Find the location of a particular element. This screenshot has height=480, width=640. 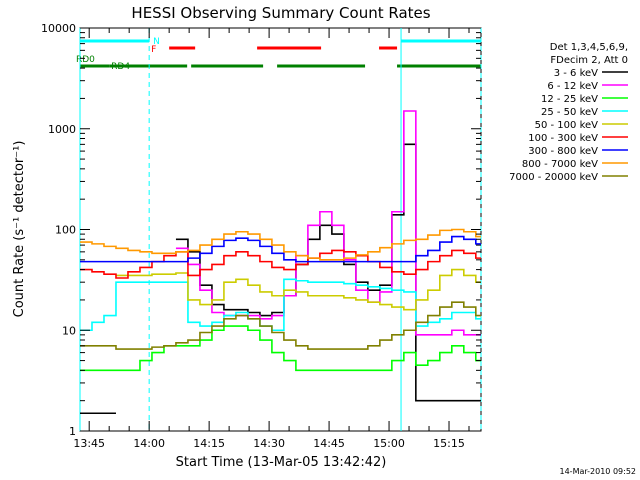

x-tick-label: 13:45 is located at coordinates (89, 443).